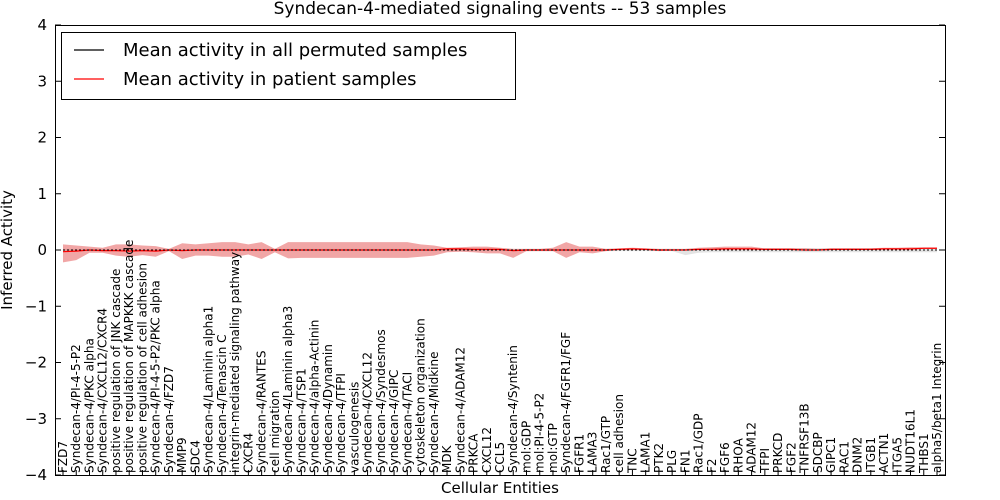  Describe the element at coordinates (791, 457) in the screenshot. I see `x-tick-label: FGF2` at that location.